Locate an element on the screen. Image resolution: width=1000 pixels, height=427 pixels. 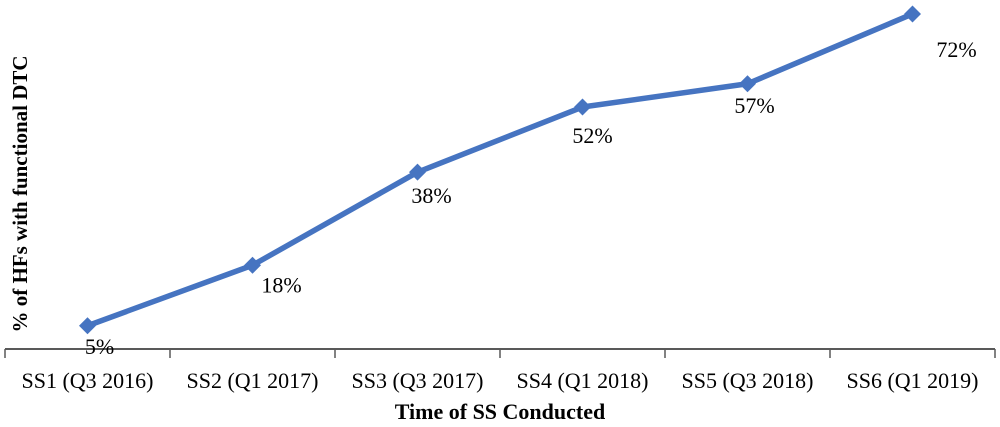
x-axis-category-label: SS1 (Q3 2016) is located at coordinates (87, 380).